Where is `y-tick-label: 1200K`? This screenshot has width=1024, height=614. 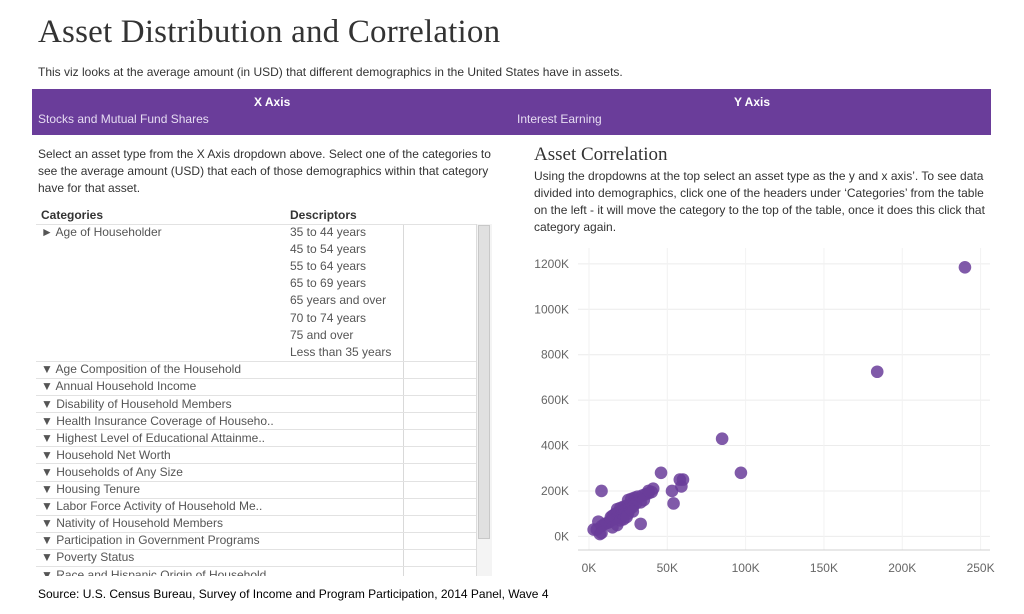
y-tick-label: 1200K is located at coordinates (551, 264).